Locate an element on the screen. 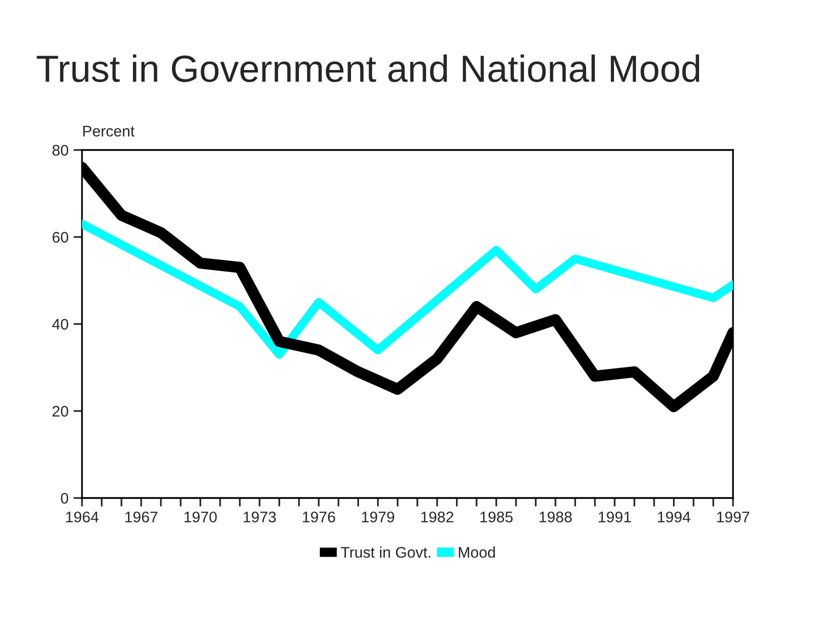 Image resolution: width=828 pixels, height=630 pixels. x-tick-label: 1994 is located at coordinates (674, 517).